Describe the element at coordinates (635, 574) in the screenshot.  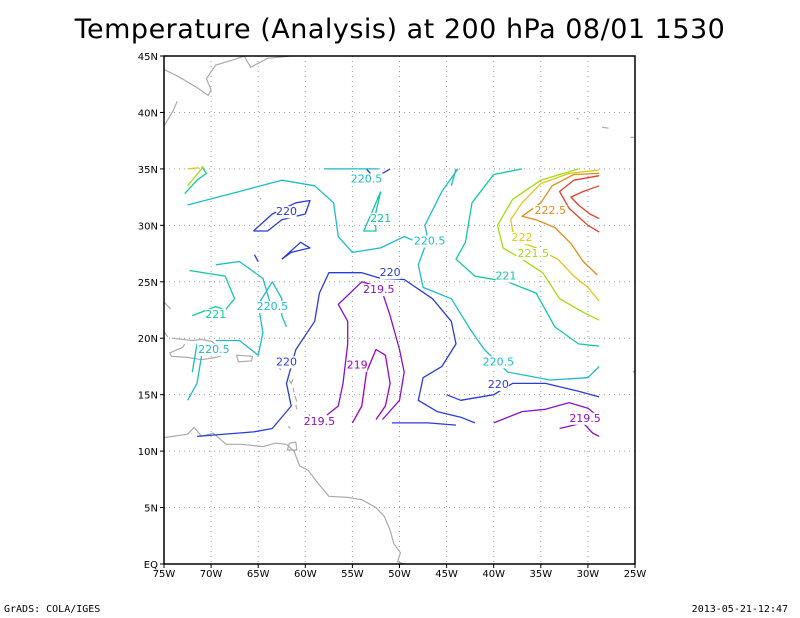
I see `x-tick-label: 25W` at that location.